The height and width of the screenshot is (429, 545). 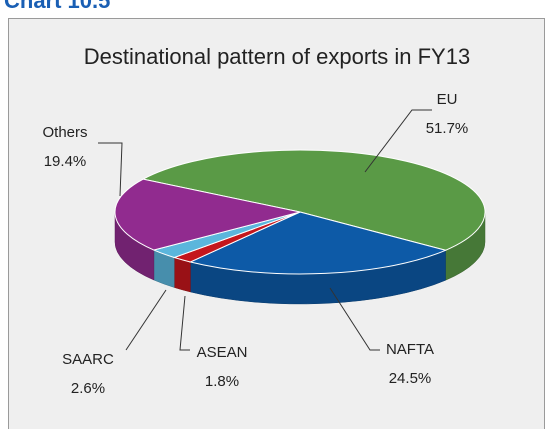 What do you see at coordinates (65, 161) in the screenshot?
I see `value-label: 19.4%` at bounding box center [65, 161].